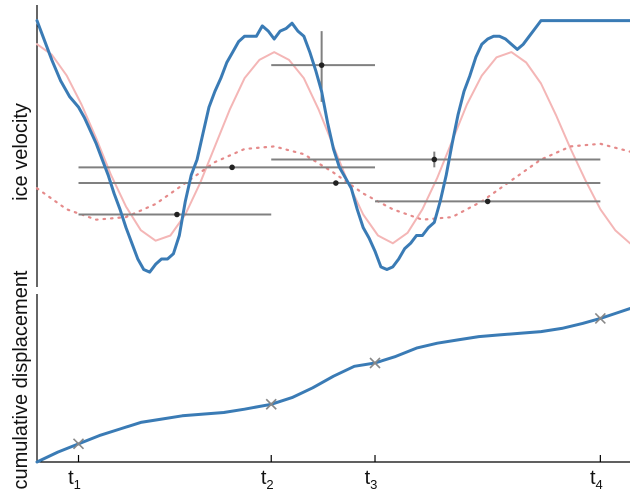 The height and width of the screenshot is (495, 630). Describe the element at coordinates (74, 479) in the screenshot. I see `x-tick-label-1: t1` at that location.